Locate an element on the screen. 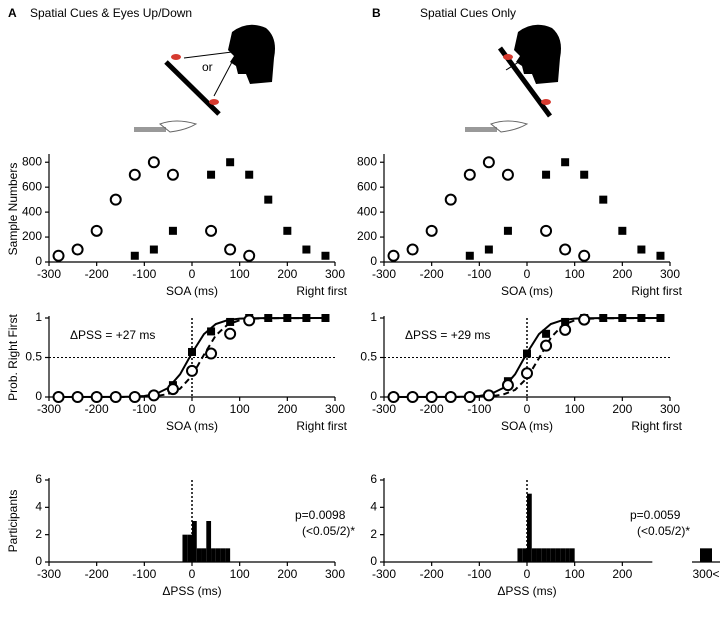 This screenshot has height=637, width=726. panel-title: Spatial Cues & Eyes Up/Down is located at coordinates (111, 13).